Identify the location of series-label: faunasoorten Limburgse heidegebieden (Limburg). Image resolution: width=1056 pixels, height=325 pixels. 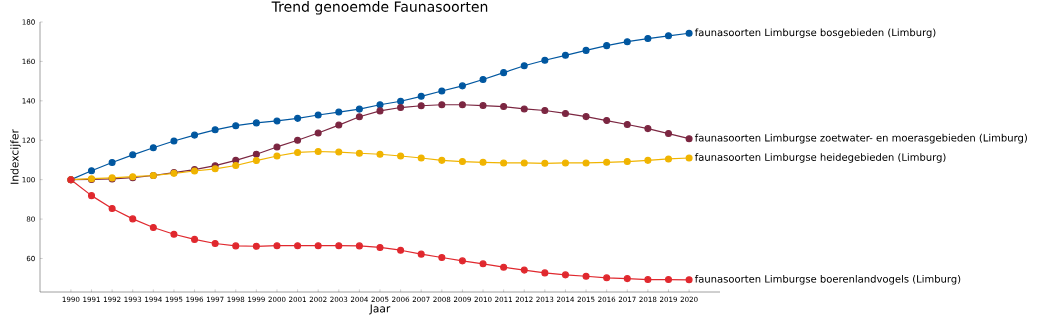
(820, 158).